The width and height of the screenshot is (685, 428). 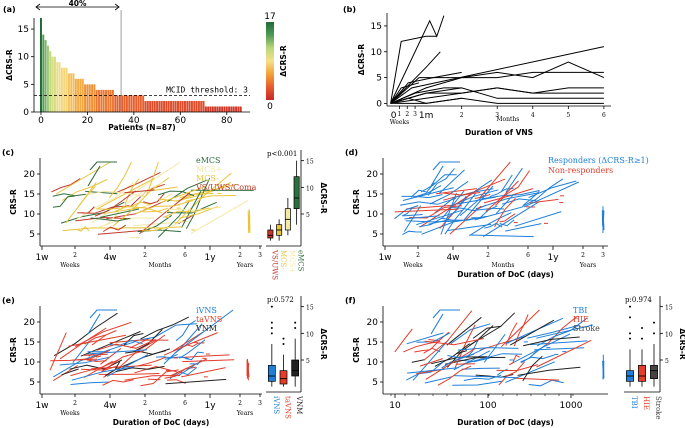 What do you see at coordinates (88, 121) in the screenshot?
I see `x-tick-label: 20` at bounding box center [88, 121].